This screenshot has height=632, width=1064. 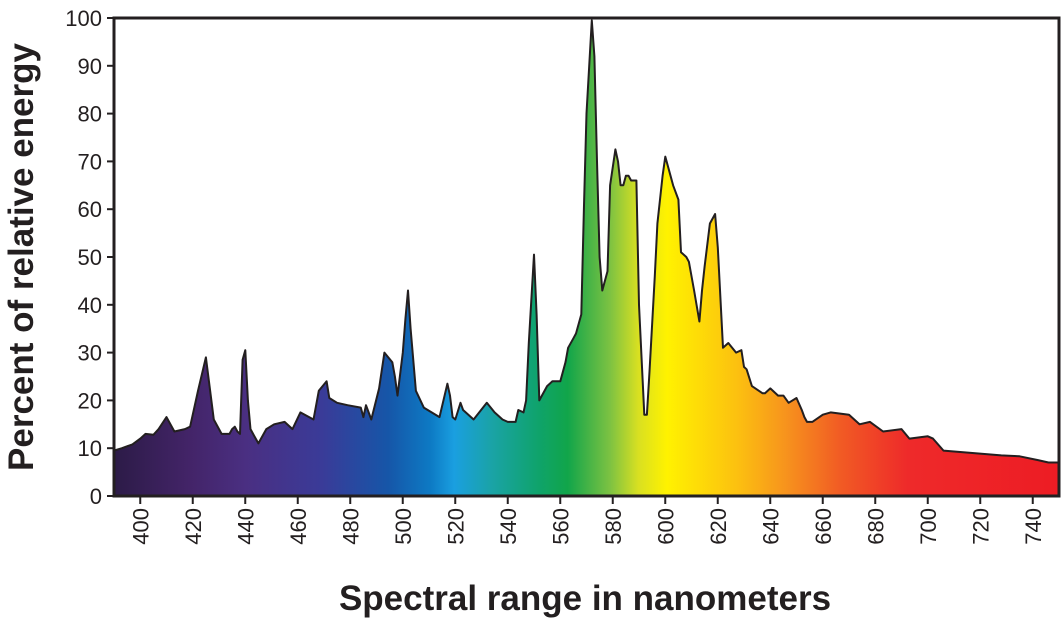 I want to click on x-tick-label: 640, so click(x=770, y=526).